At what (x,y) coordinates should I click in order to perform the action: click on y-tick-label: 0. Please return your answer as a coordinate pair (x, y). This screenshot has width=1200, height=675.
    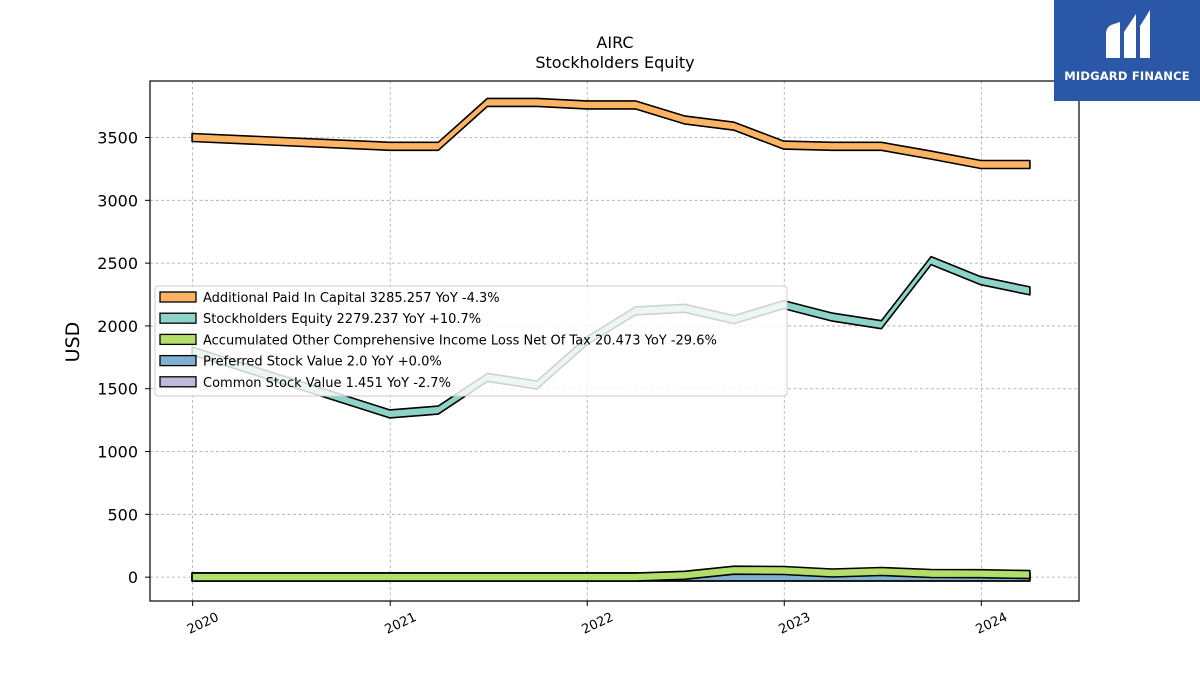
    Looking at the image, I should click on (133, 577).